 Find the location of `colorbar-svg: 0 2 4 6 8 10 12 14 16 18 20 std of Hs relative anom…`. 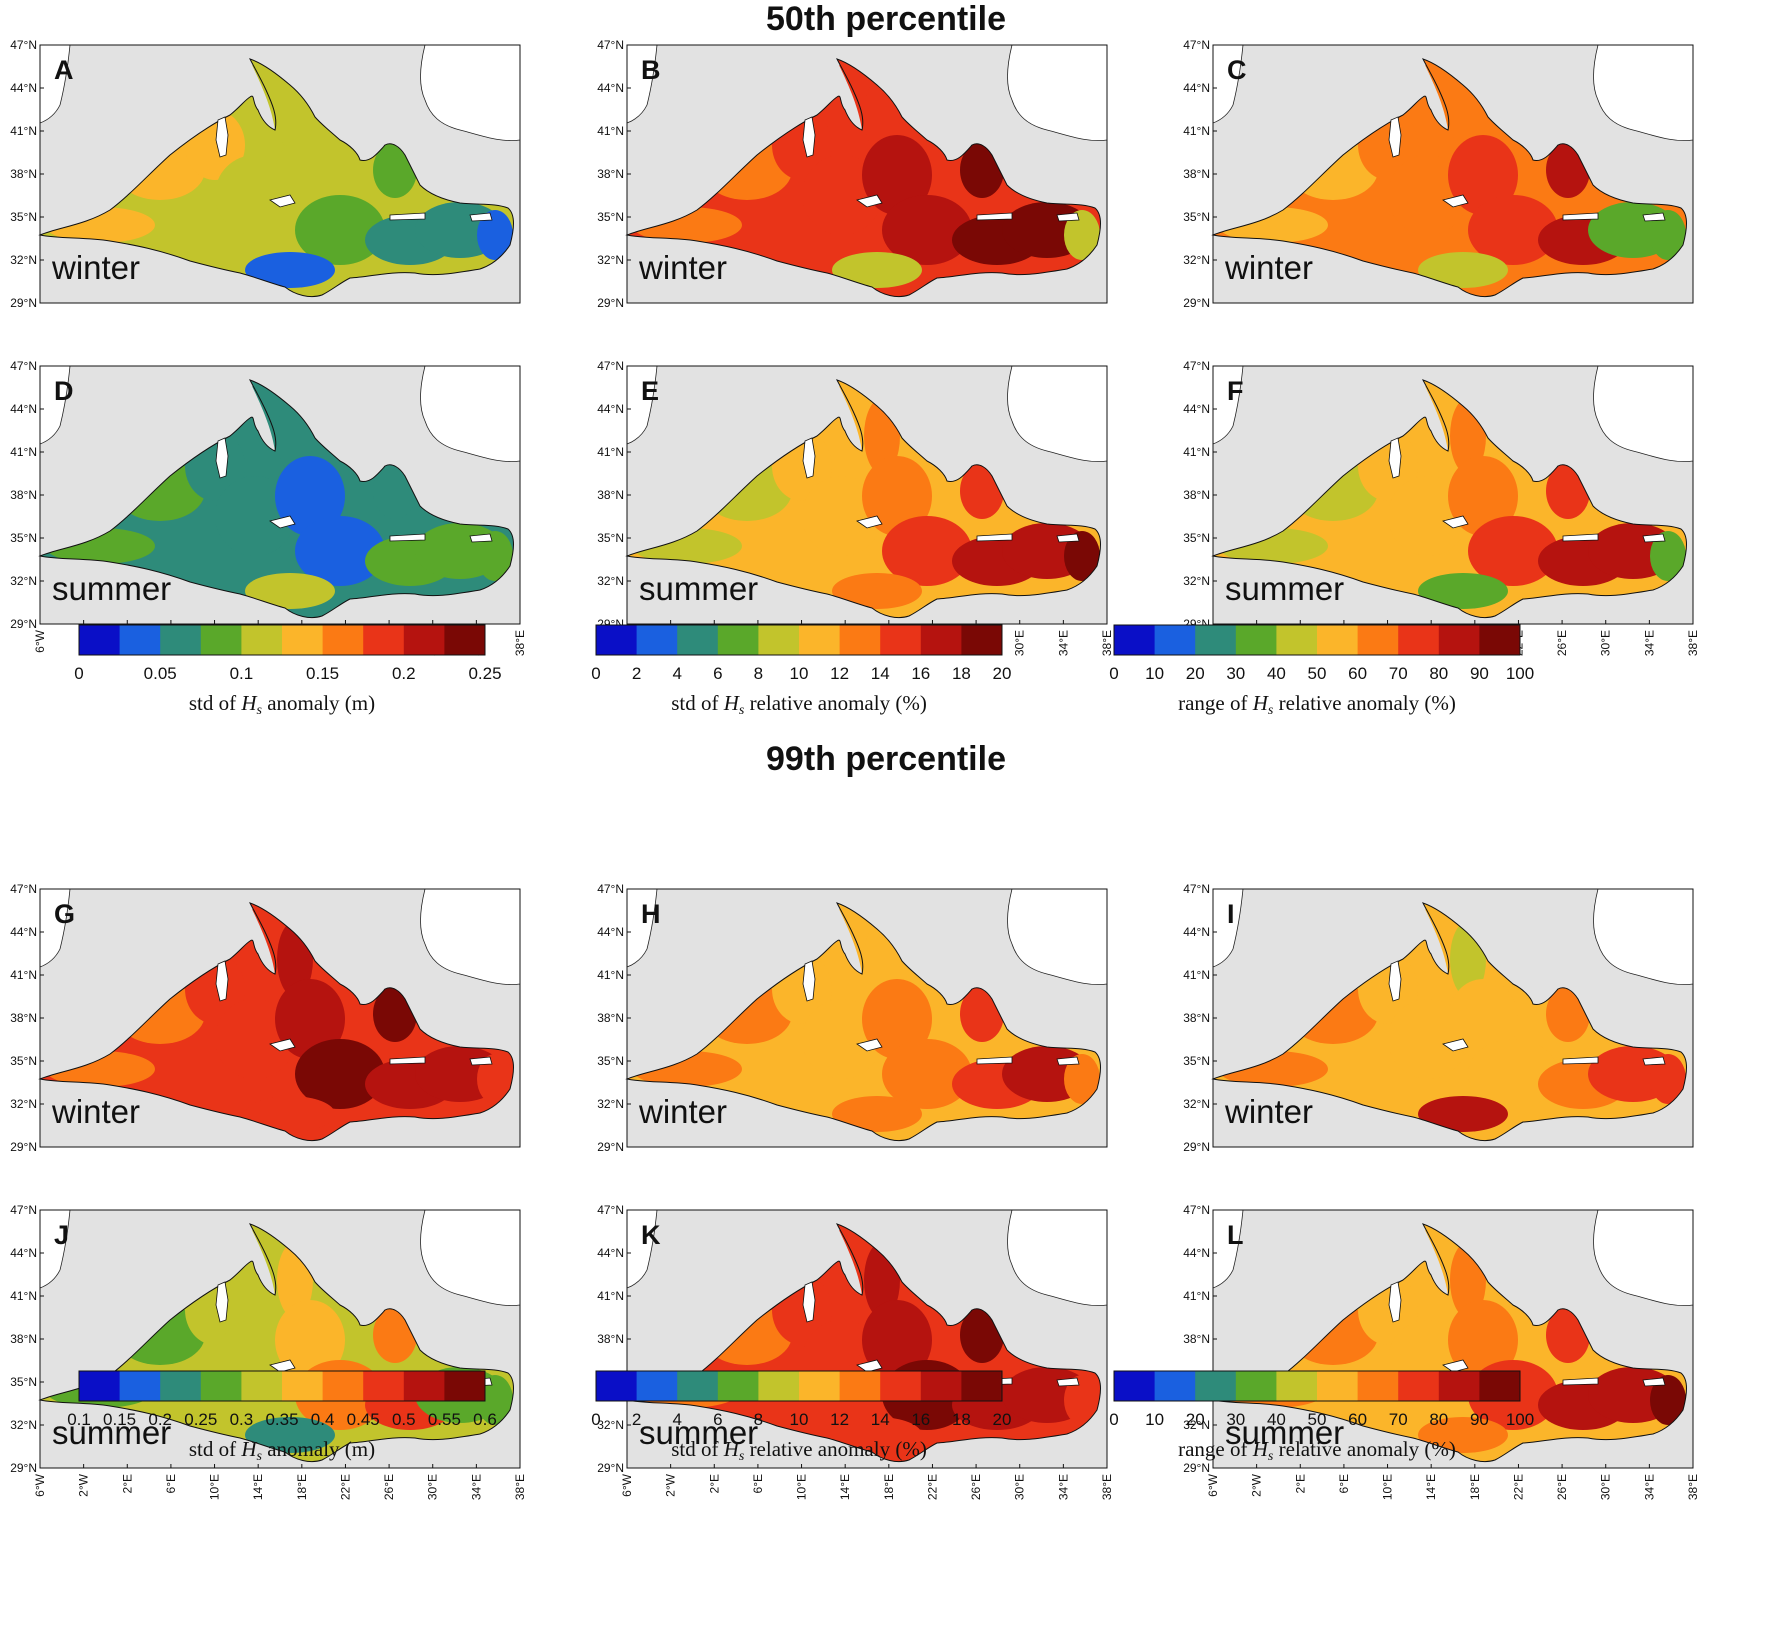

colorbar-svg: 0 2 4 6 8 10 12 14 16 18 20 std of Hs relative anom… is located at coordinates (801, 671).